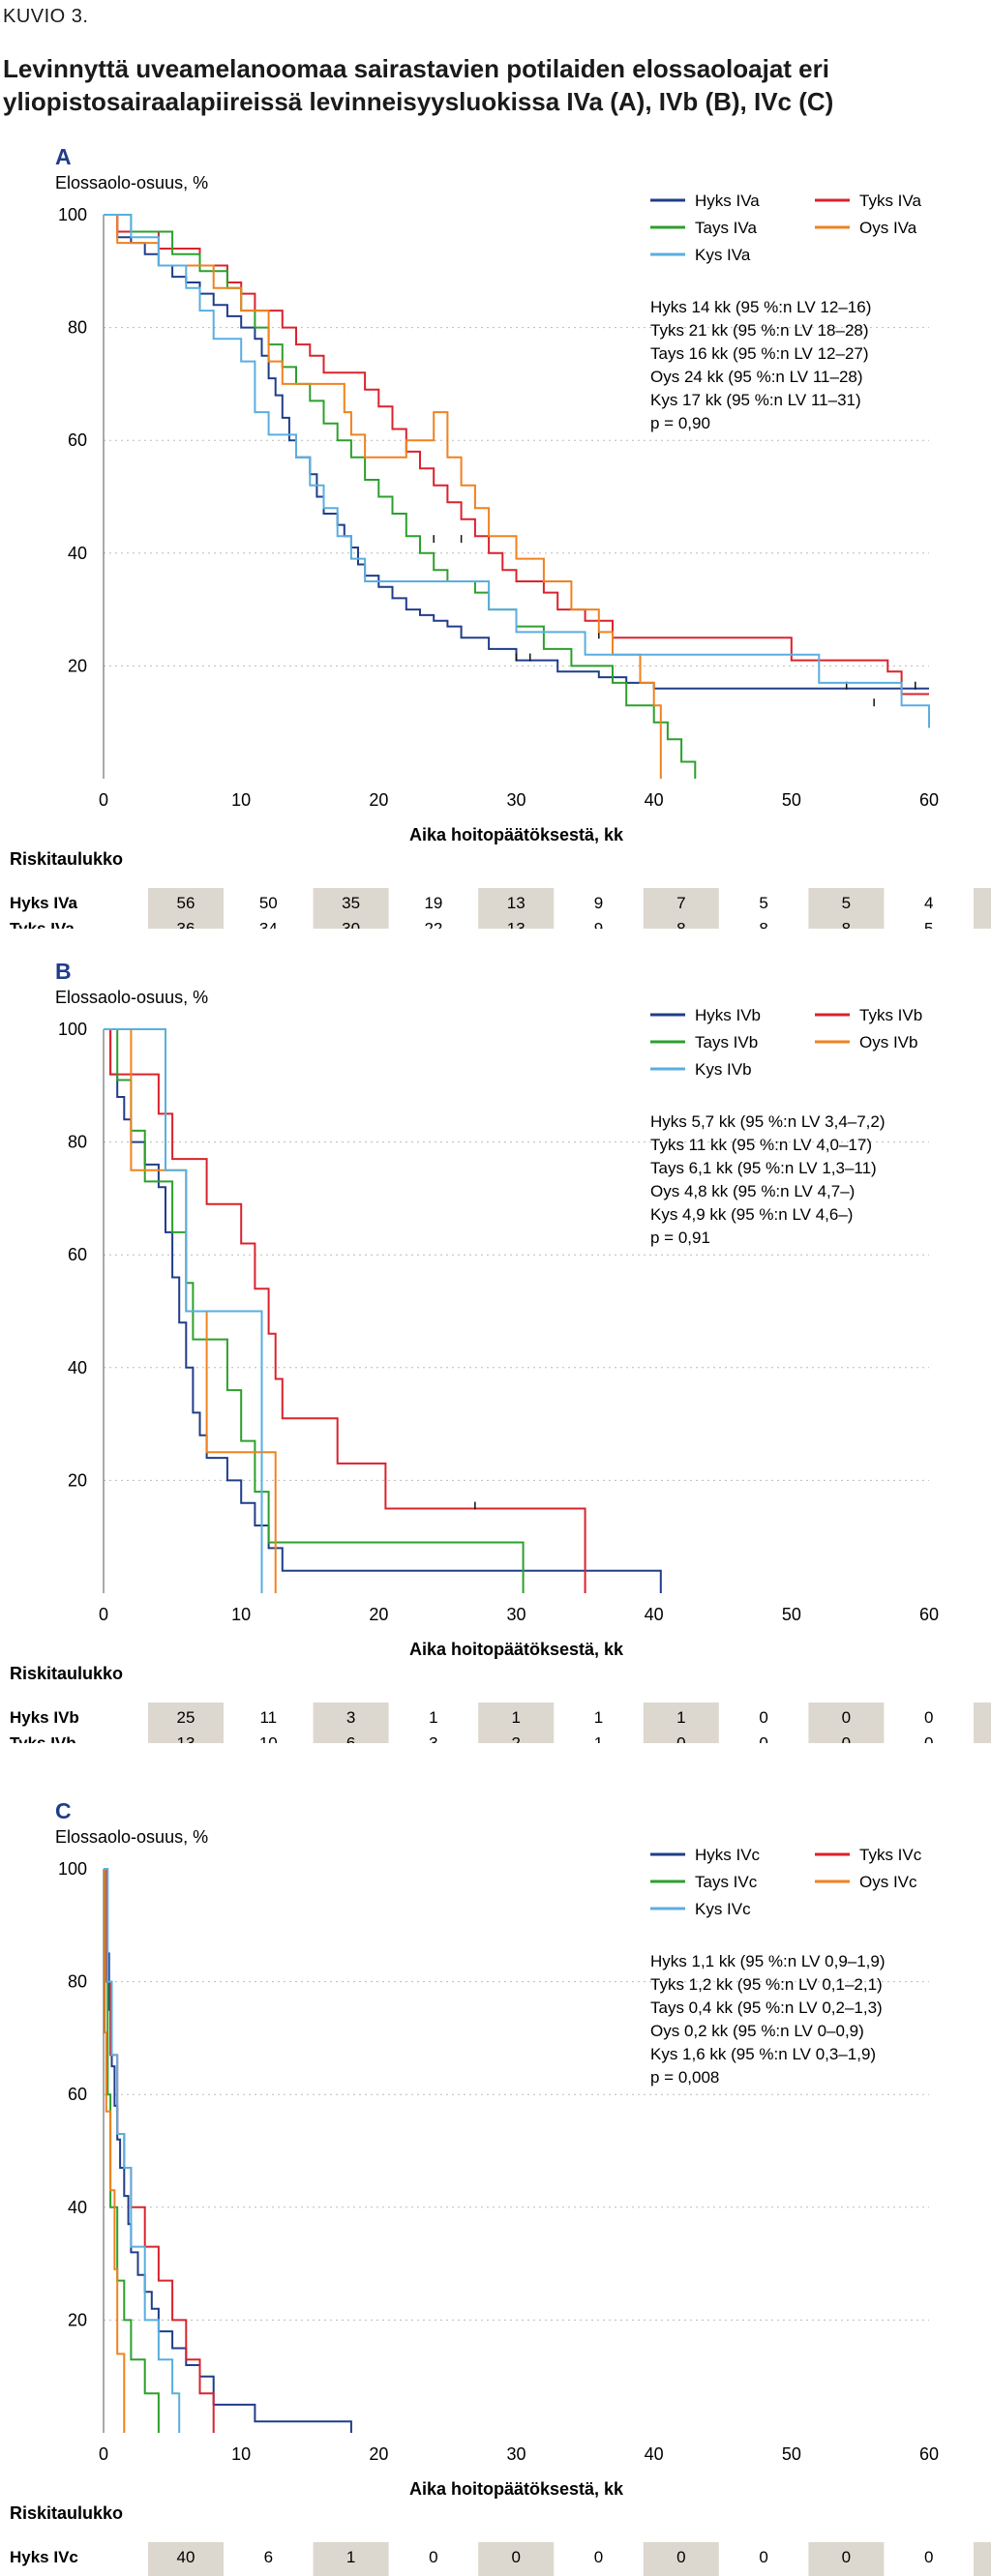 Image resolution: width=991 pixels, height=2576 pixels. Describe the element at coordinates (186, 2575) in the screenshot. I see `risk-cell: 15` at that location.